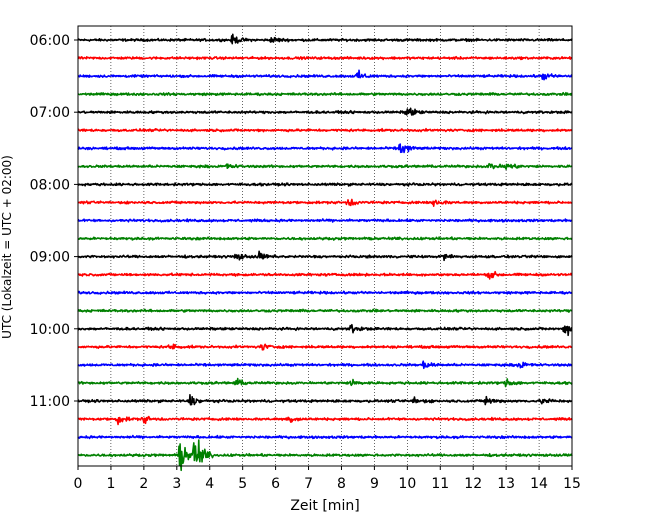 Image resolution: width=650 pixels, height=524 pixels. Describe the element at coordinates (50, 41) in the screenshot. I see `ytick-label-0: 06:00` at that location.